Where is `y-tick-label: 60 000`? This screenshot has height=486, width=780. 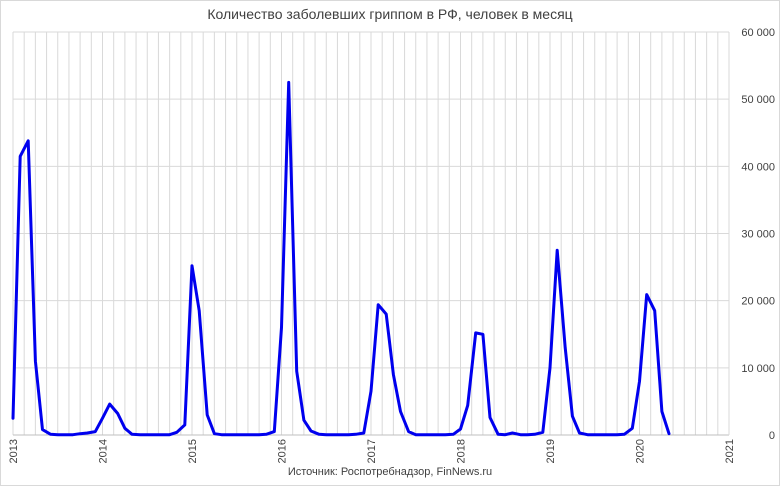
y-tick-label: 60 000 is located at coordinates (758, 33).